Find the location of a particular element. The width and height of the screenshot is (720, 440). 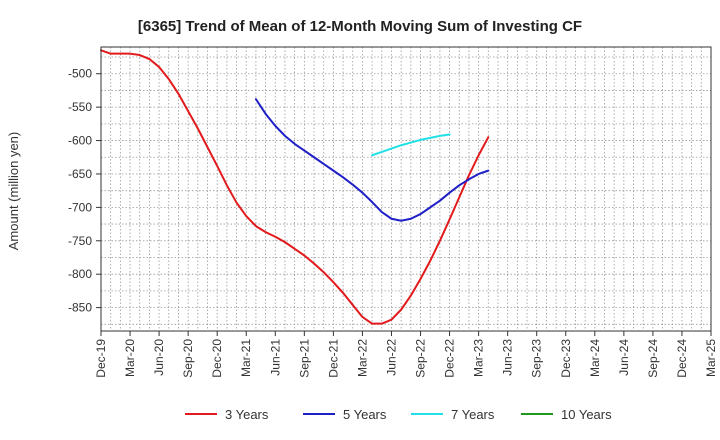

x-tick-label: Dec-19 is located at coordinates (101, 358).